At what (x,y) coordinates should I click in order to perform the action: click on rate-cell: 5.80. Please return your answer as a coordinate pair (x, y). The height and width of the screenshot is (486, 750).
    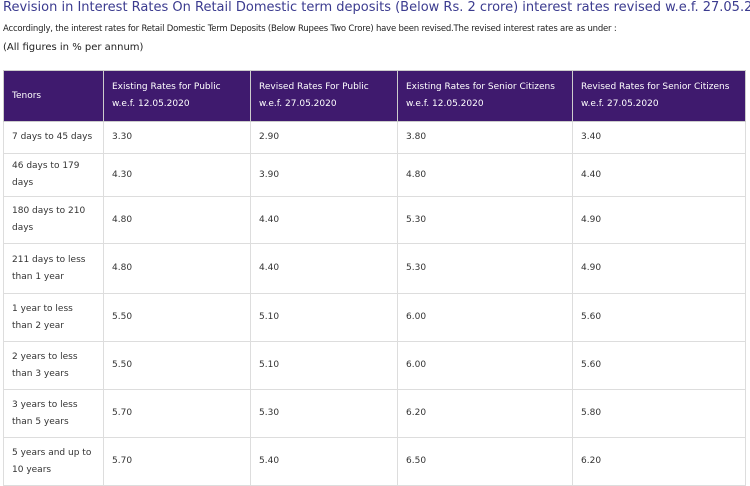
    Looking at the image, I should click on (659, 413).